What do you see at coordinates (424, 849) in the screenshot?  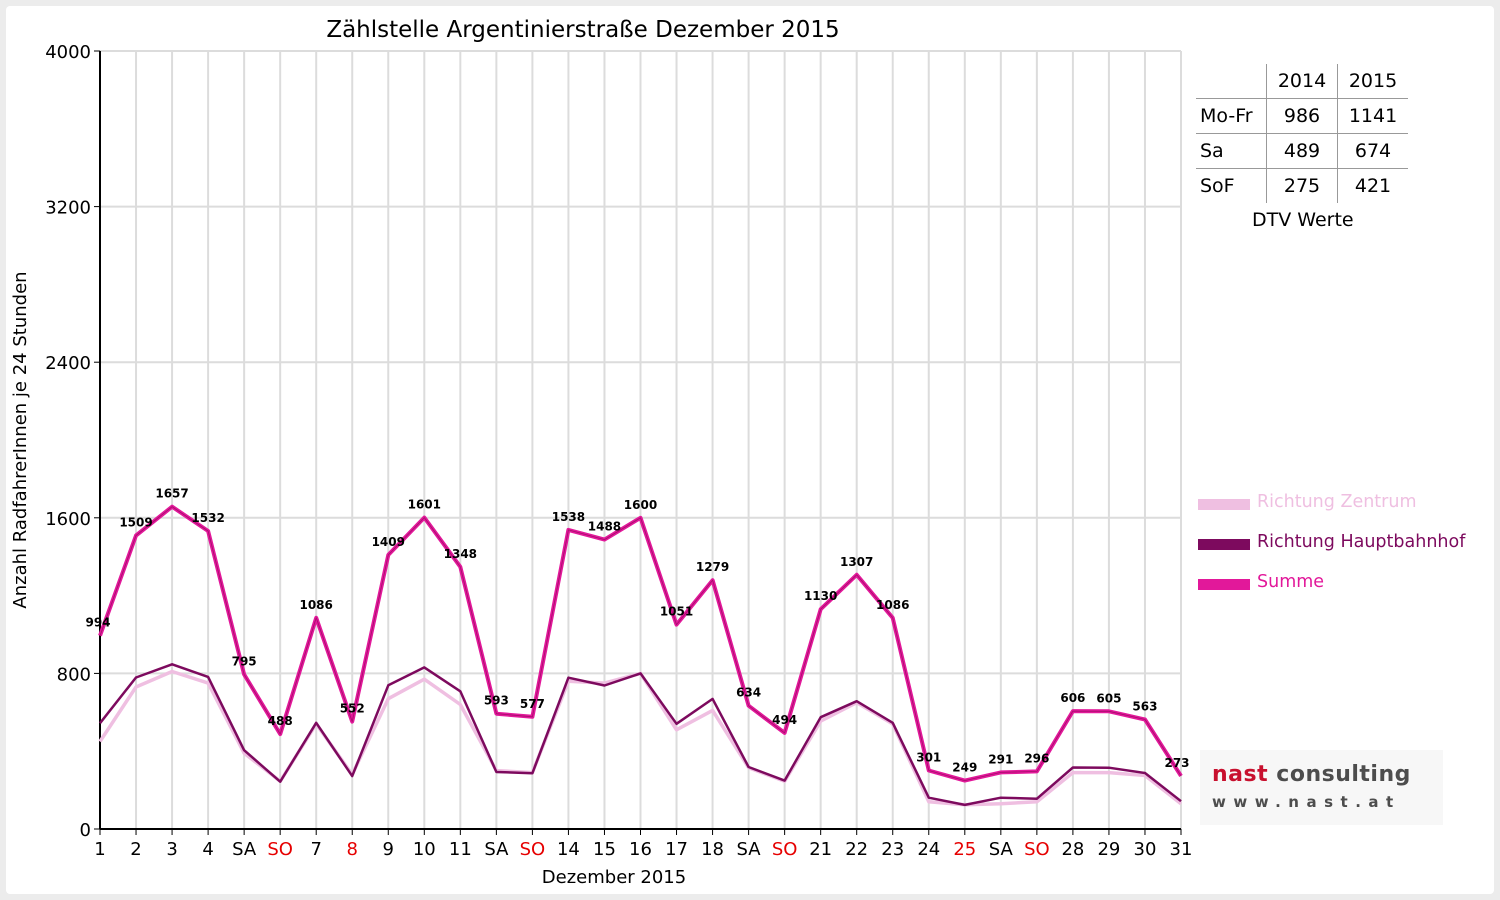 I see `x-tick-label: 10` at bounding box center [424, 849].